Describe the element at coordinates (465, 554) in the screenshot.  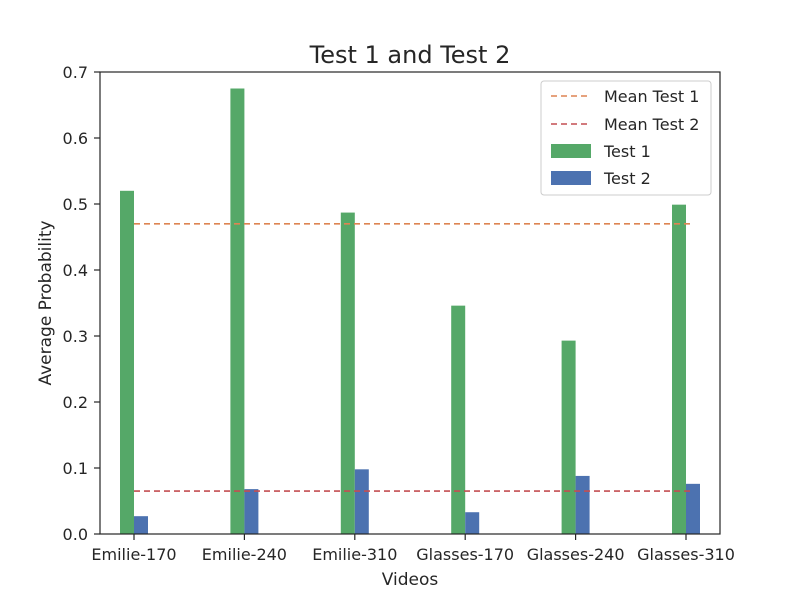
I see `x-tick-label: Glasses-170` at that location.